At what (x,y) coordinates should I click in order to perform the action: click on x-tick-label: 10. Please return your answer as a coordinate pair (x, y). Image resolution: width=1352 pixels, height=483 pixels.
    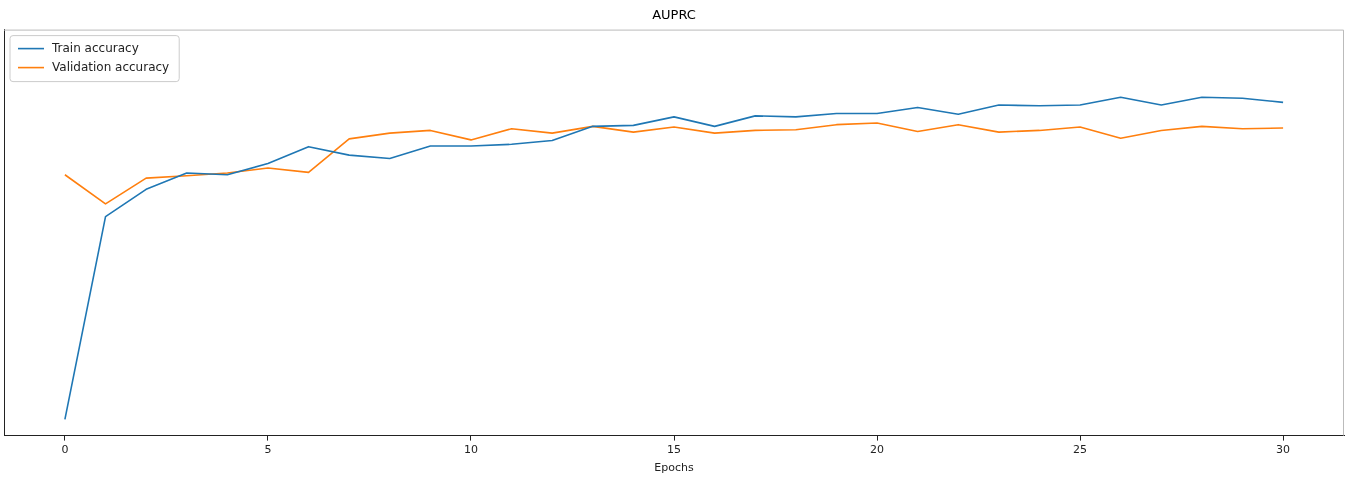
    Looking at the image, I should click on (470, 450).